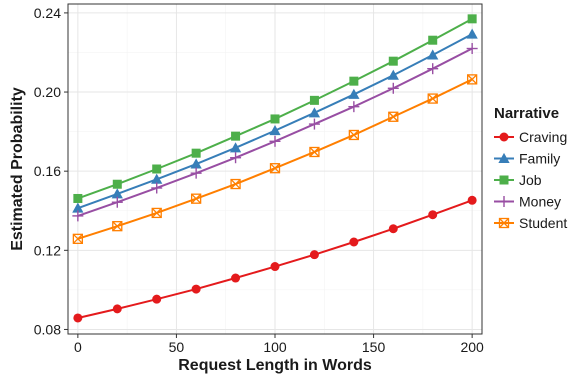  What do you see at coordinates (47, 171) in the screenshot?
I see `y-tick-label: 0.16` at bounding box center [47, 171].